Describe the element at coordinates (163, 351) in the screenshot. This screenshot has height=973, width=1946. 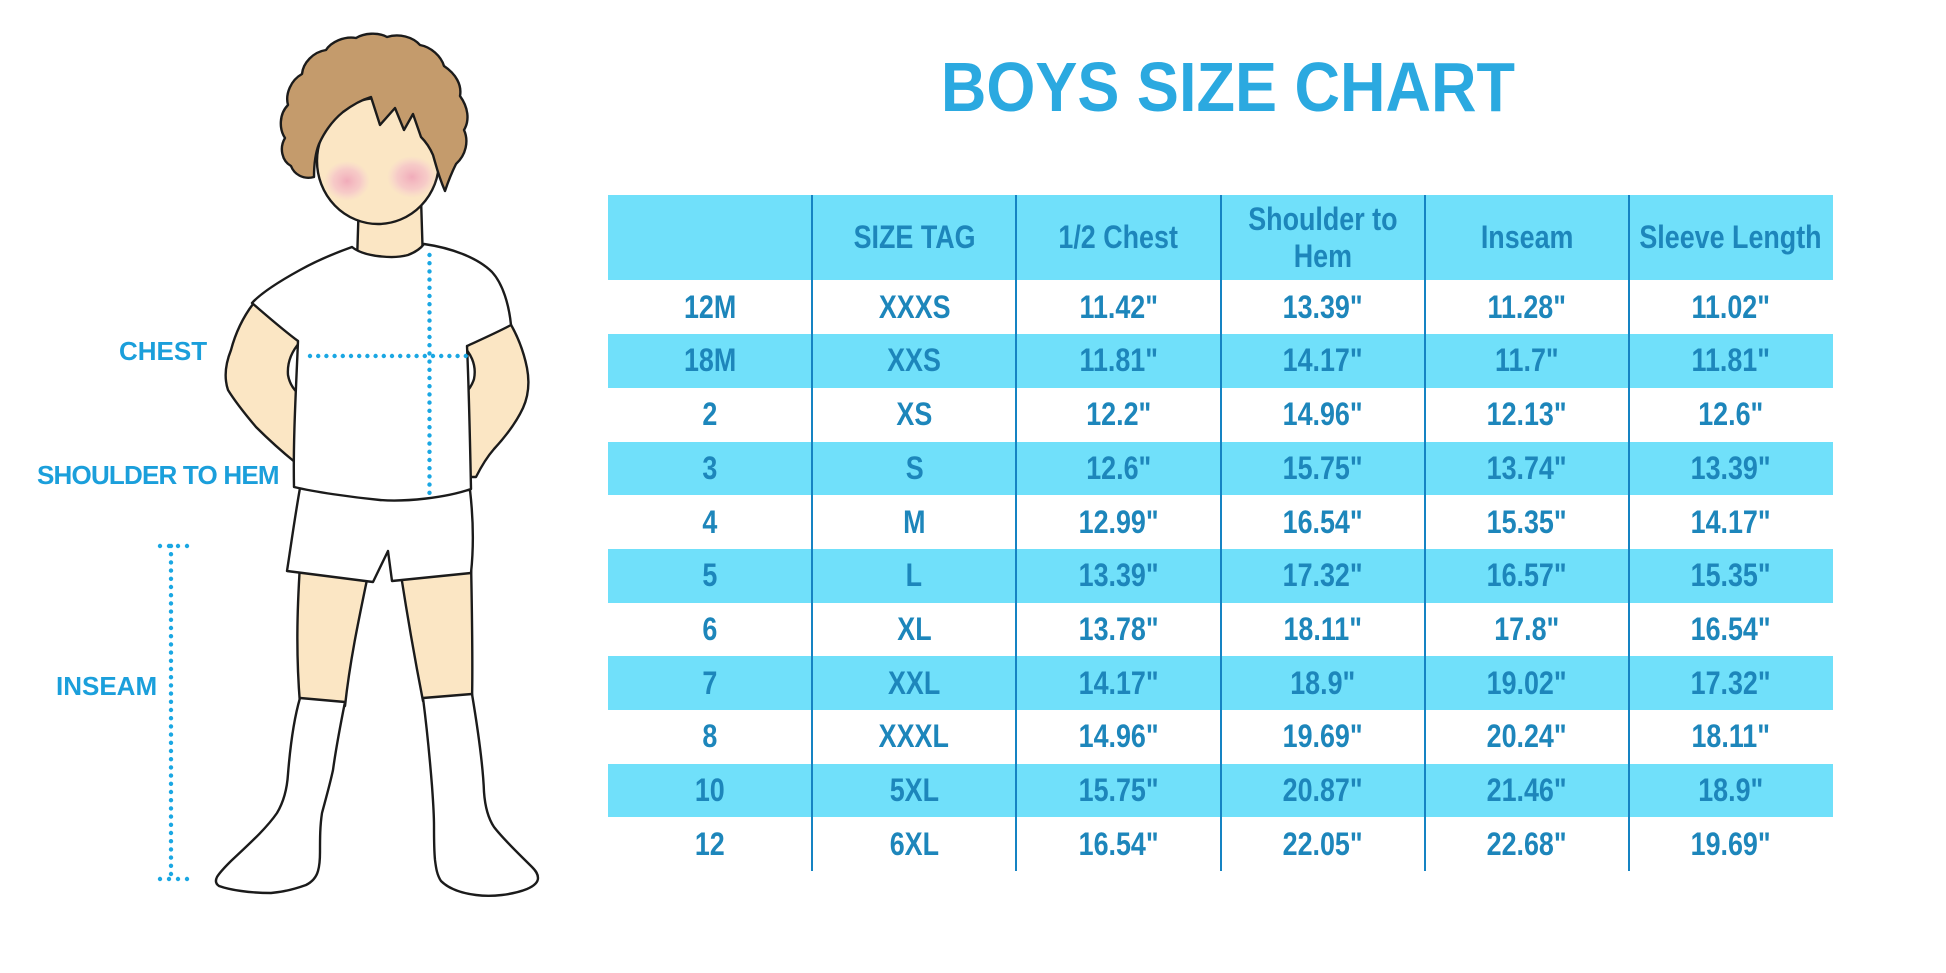
I see `svg-text: CHEST` at that location.